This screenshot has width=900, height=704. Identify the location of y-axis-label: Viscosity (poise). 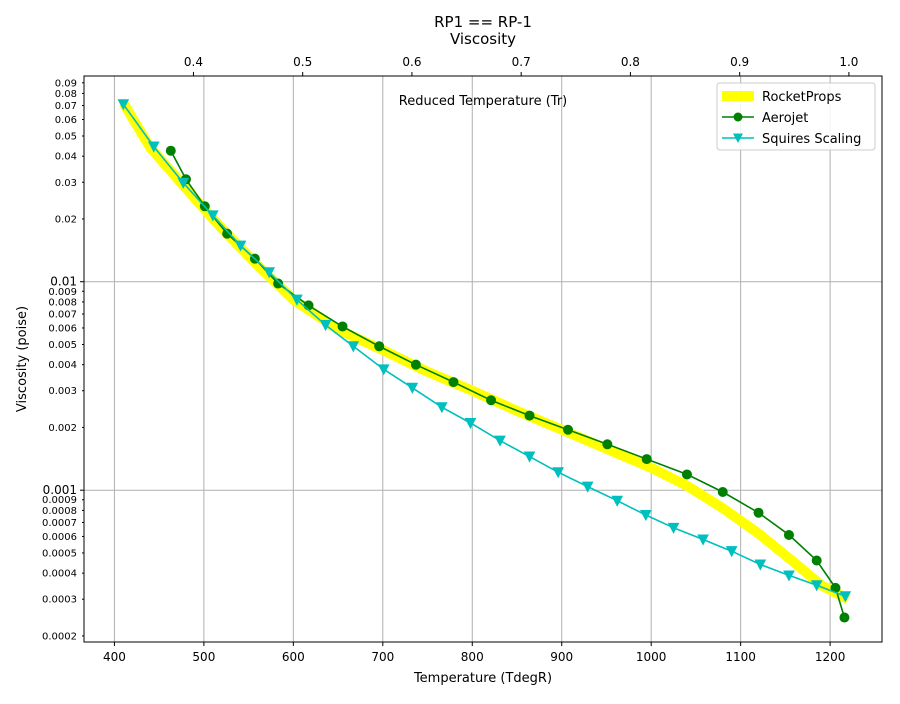
(22, 359).